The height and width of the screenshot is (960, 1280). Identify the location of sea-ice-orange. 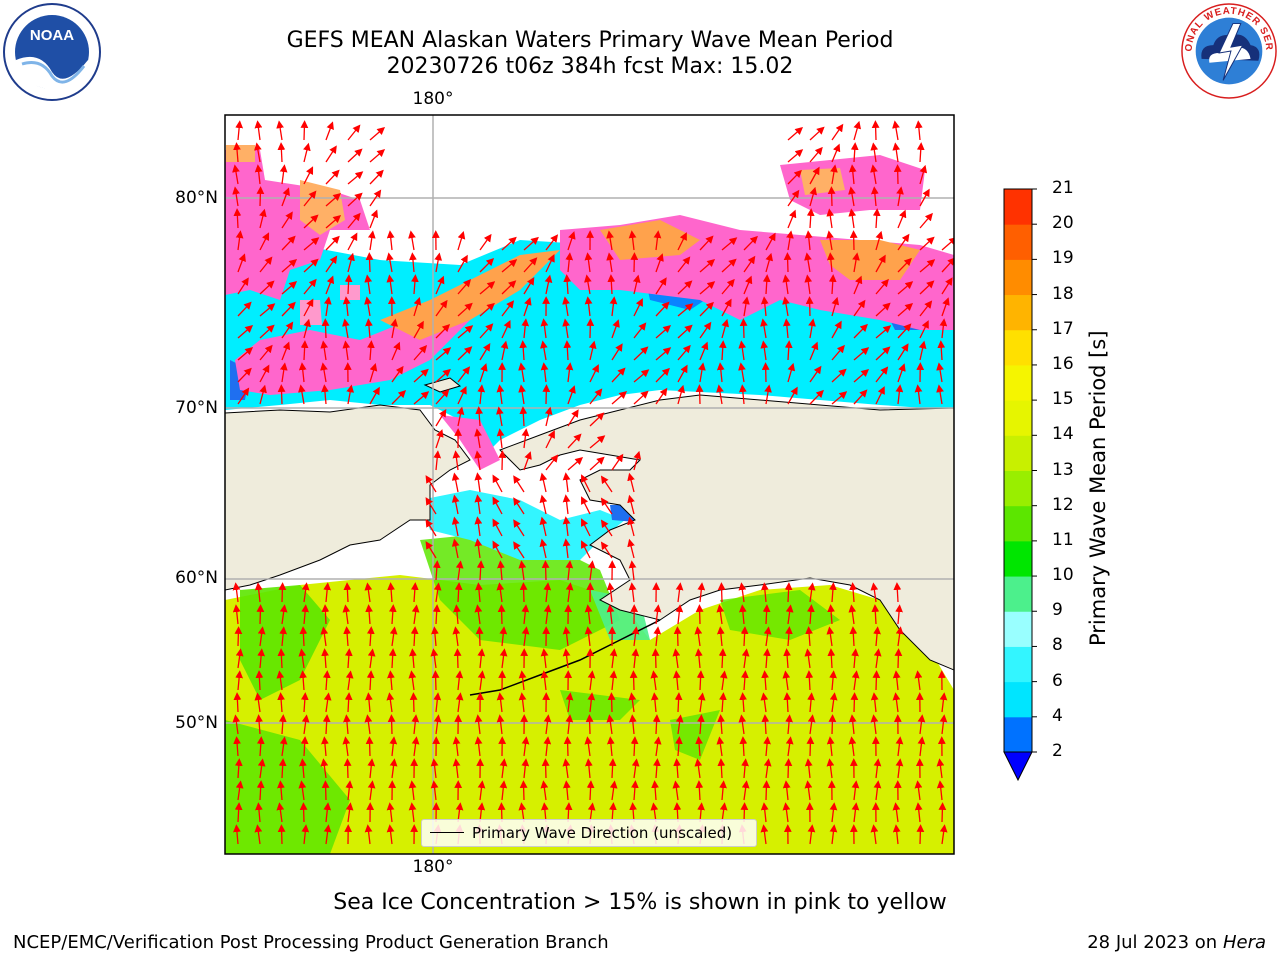
(470, 295).